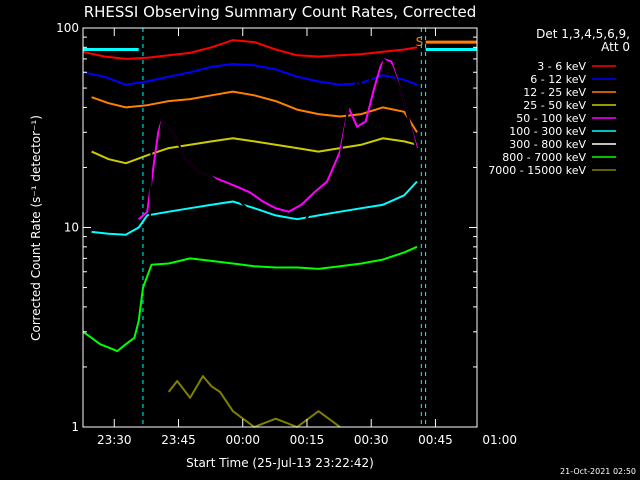 This screenshot has width=640, height=480. What do you see at coordinates (420, 42) in the screenshot?
I see `flag-label: S` at bounding box center [420, 42].